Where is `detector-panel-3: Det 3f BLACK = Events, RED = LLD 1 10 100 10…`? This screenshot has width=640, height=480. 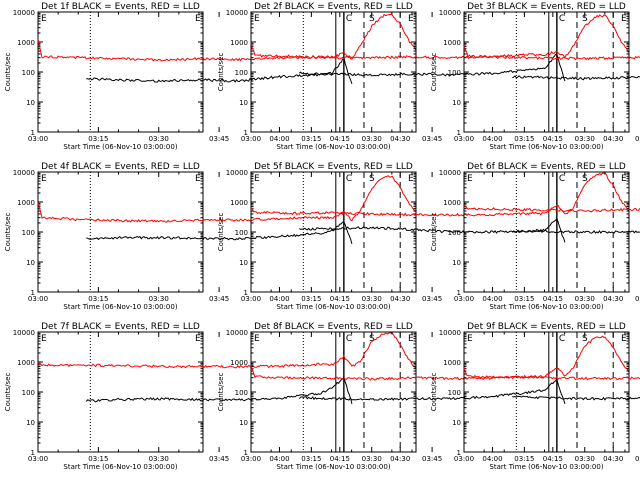
detector-panel-3: Det 3f BLACK = Events, RED = LLD 1 10 100 10… is located at coordinates (535, 76).